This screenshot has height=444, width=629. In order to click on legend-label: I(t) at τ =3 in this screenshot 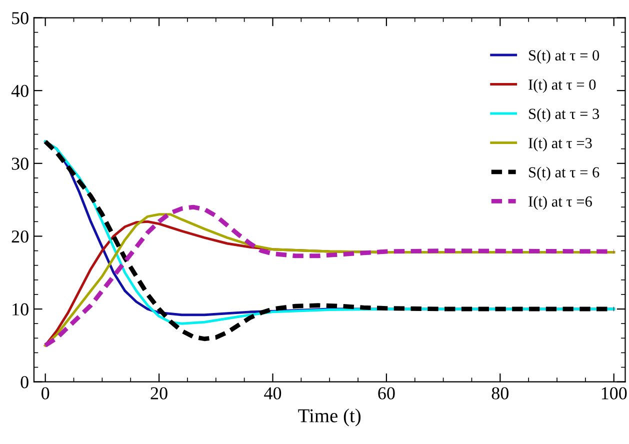, I will do `click(560, 144)`.